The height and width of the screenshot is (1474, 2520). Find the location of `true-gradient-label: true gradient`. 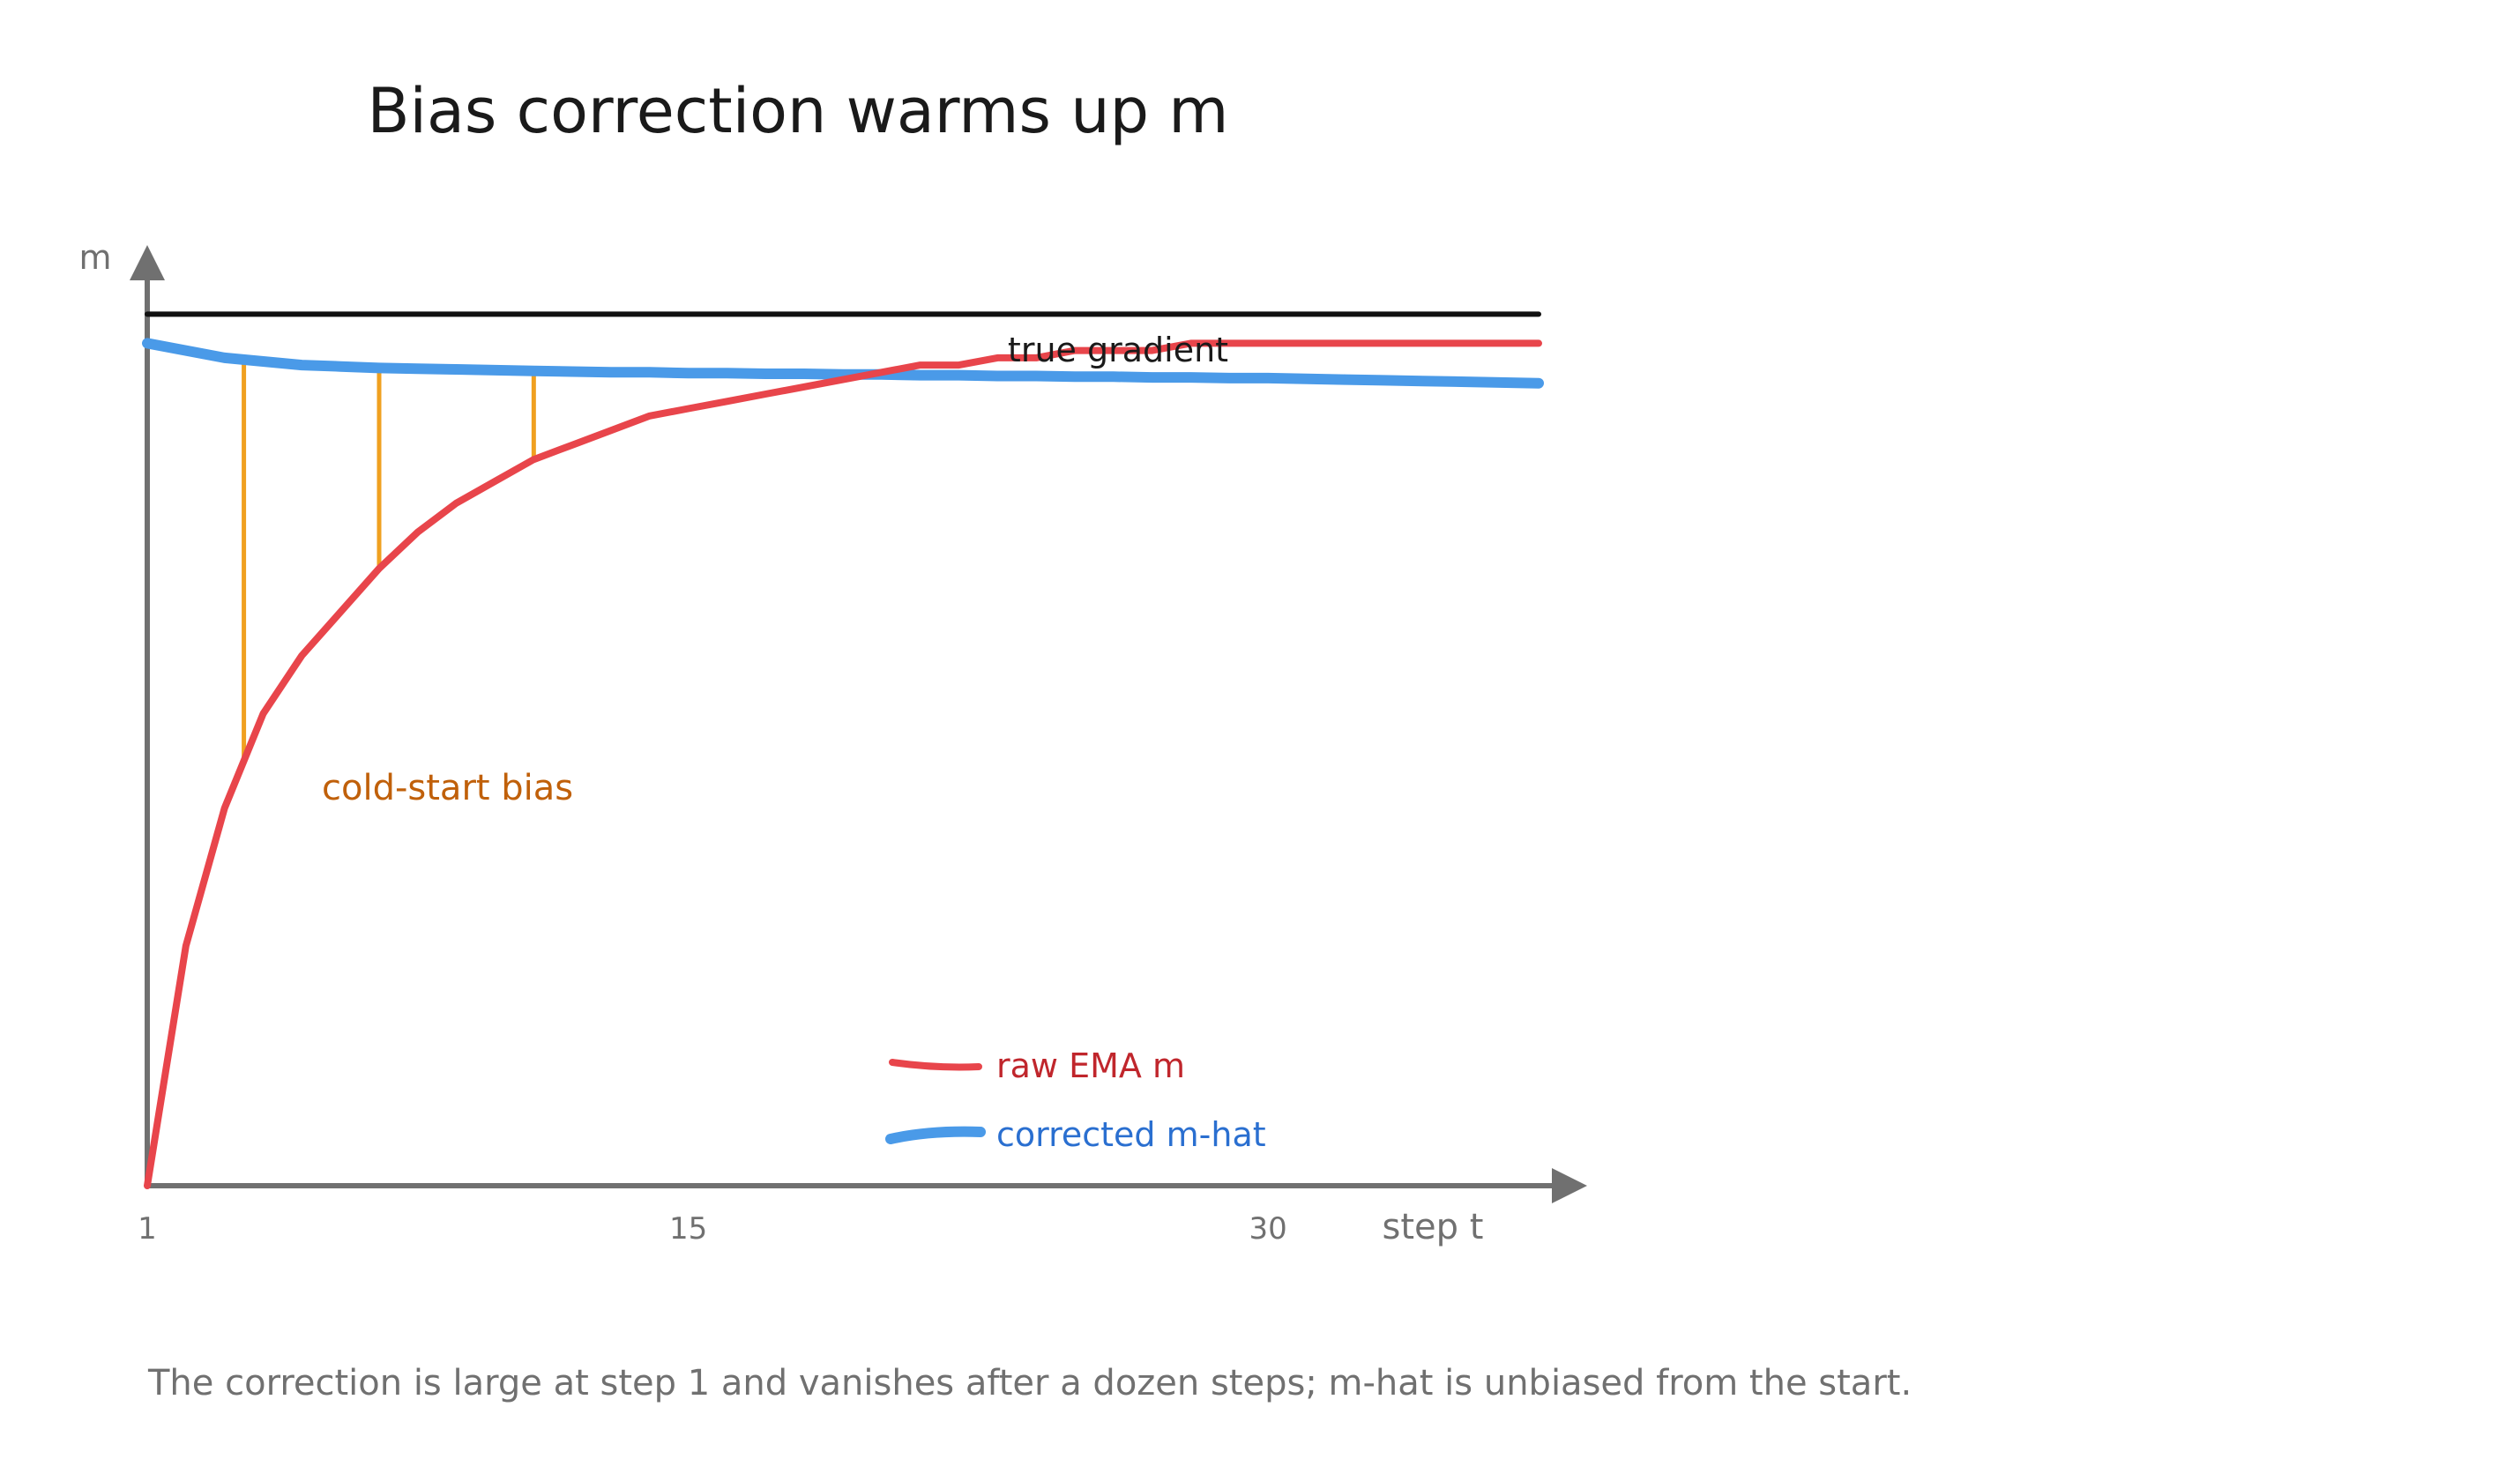

true-gradient-label: true gradient is located at coordinates (1118, 350).